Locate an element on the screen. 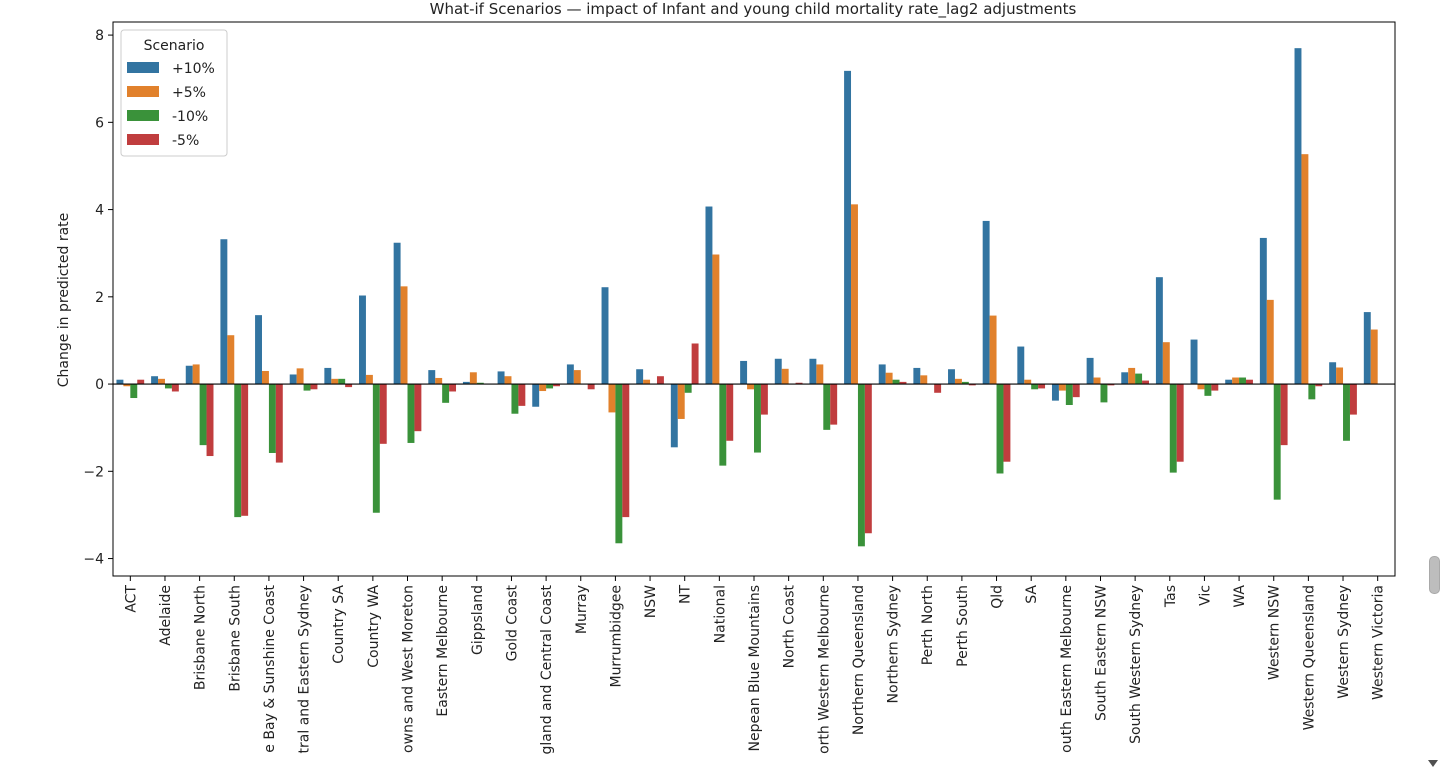 This screenshot has width=1442, height=776. scrollbar-thumb is located at coordinates (1434, 575).